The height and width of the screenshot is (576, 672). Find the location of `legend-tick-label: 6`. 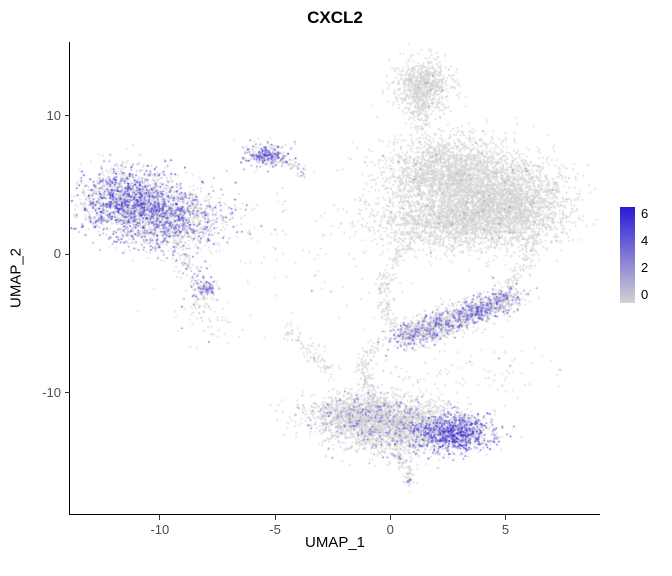

legend-tick-label: 6 is located at coordinates (645, 213).